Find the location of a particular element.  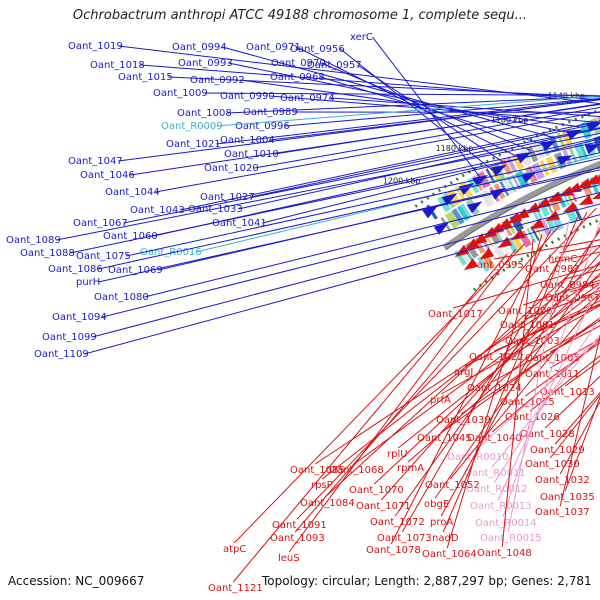

reverse-gene-label: Oant_1073 is located at coordinates (404, 538).